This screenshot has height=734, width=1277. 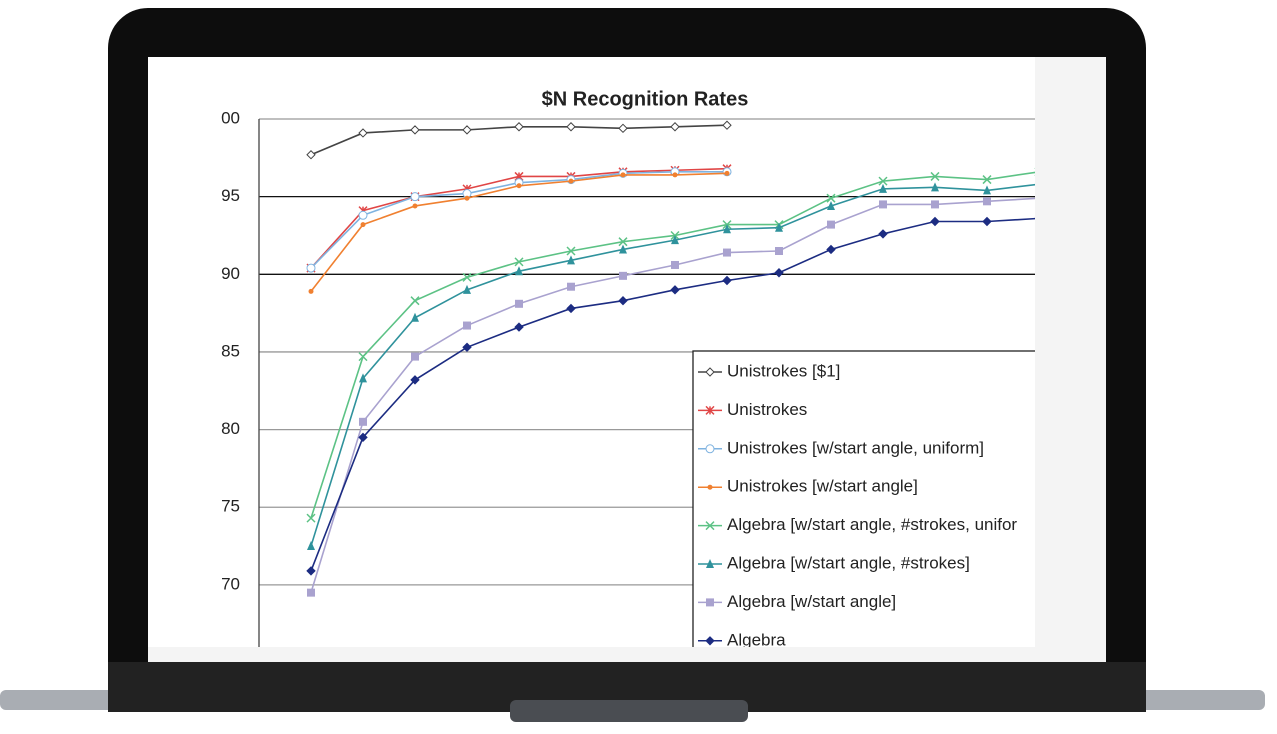 What do you see at coordinates (629, 711) in the screenshot?
I see `laptop-notch` at bounding box center [629, 711].